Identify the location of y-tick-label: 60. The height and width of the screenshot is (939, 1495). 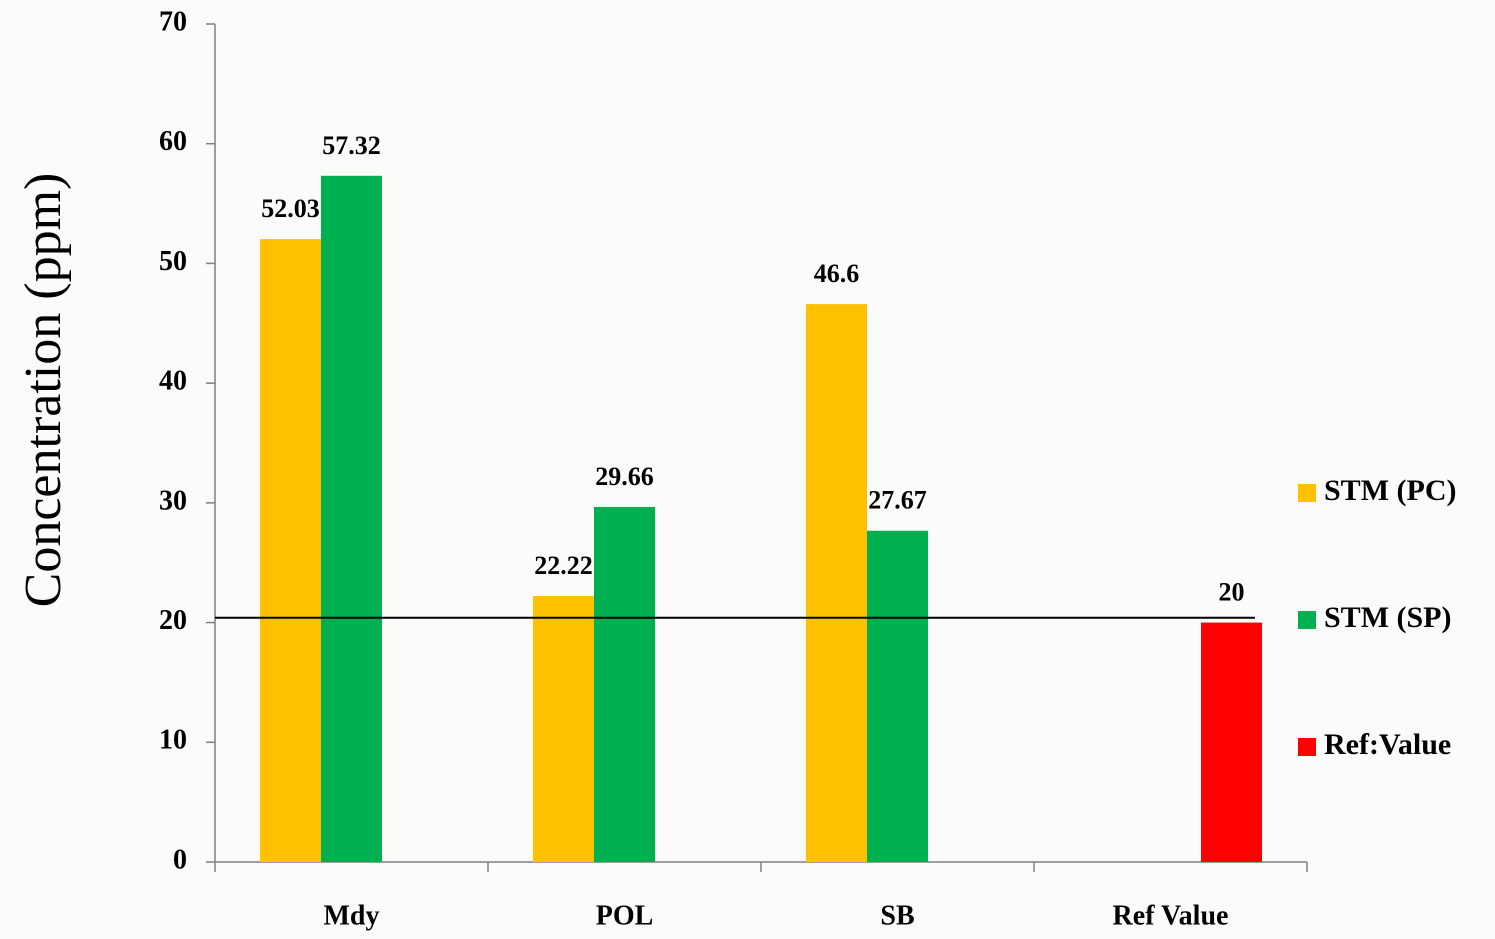
(173, 141).